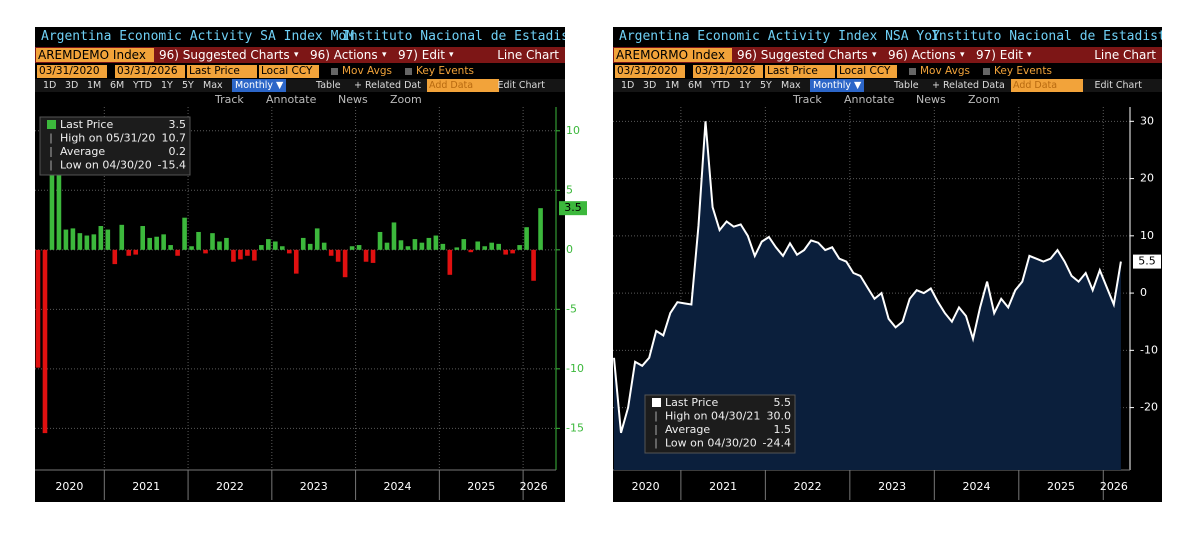 The image size is (1200, 537). Describe the element at coordinates (673, 55) in the screenshot. I see `ticker: AREMORMO Index` at that location.